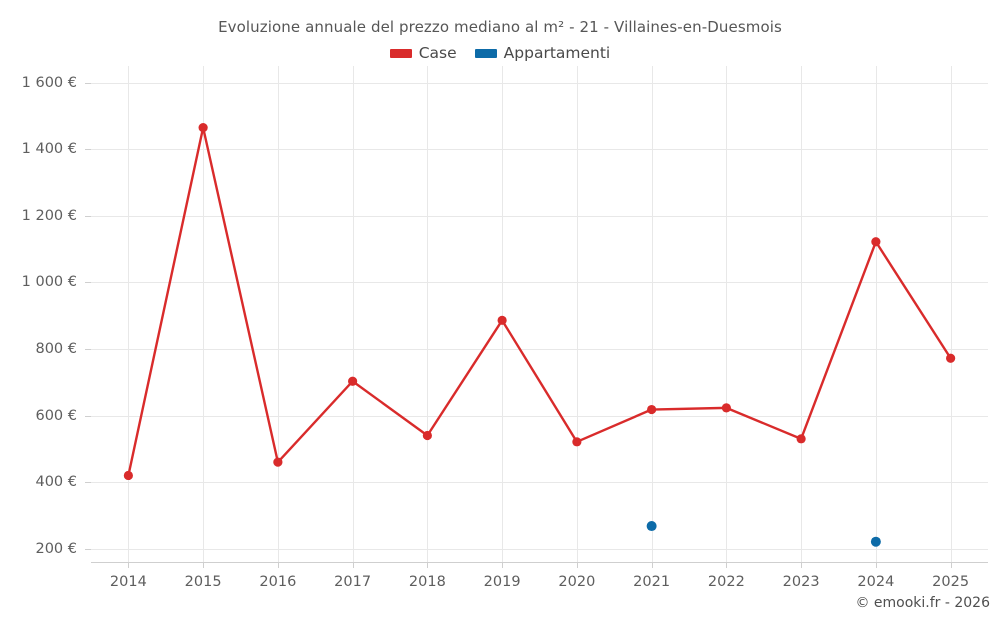 The width and height of the screenshot is (1000, 625). What do you see at coordinates (49, 282) in the screenshot?
I see `y-axis-tick-label: 1 000 €` at bounding box center [49, 282].